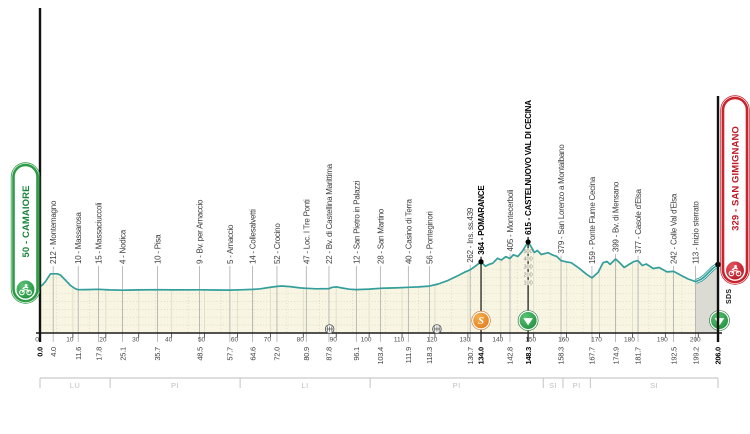  Describe the element at coordinates (70, 340) in the screenshot. I see `axis-tick-label: 10` at that location.